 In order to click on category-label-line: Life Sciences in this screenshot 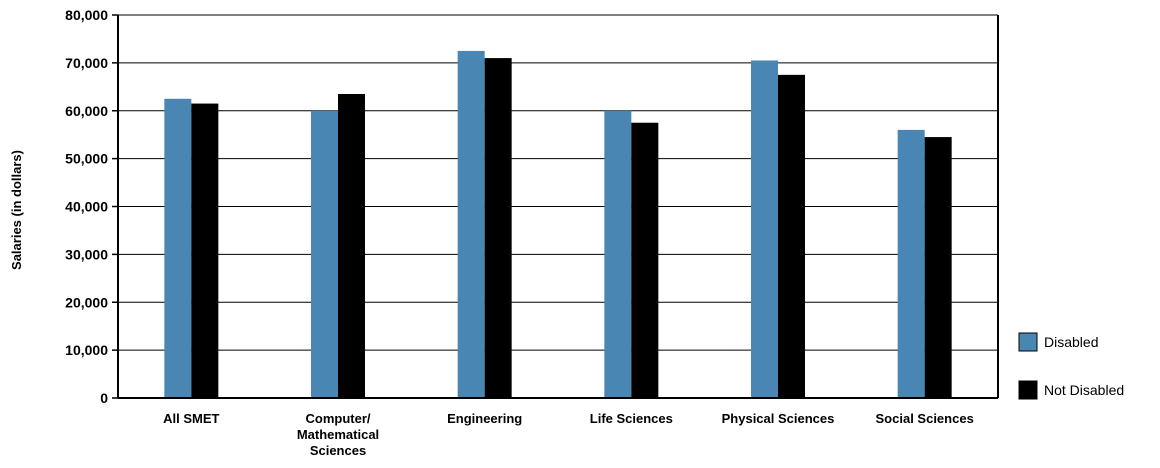, I will do `click(631, 418)`.